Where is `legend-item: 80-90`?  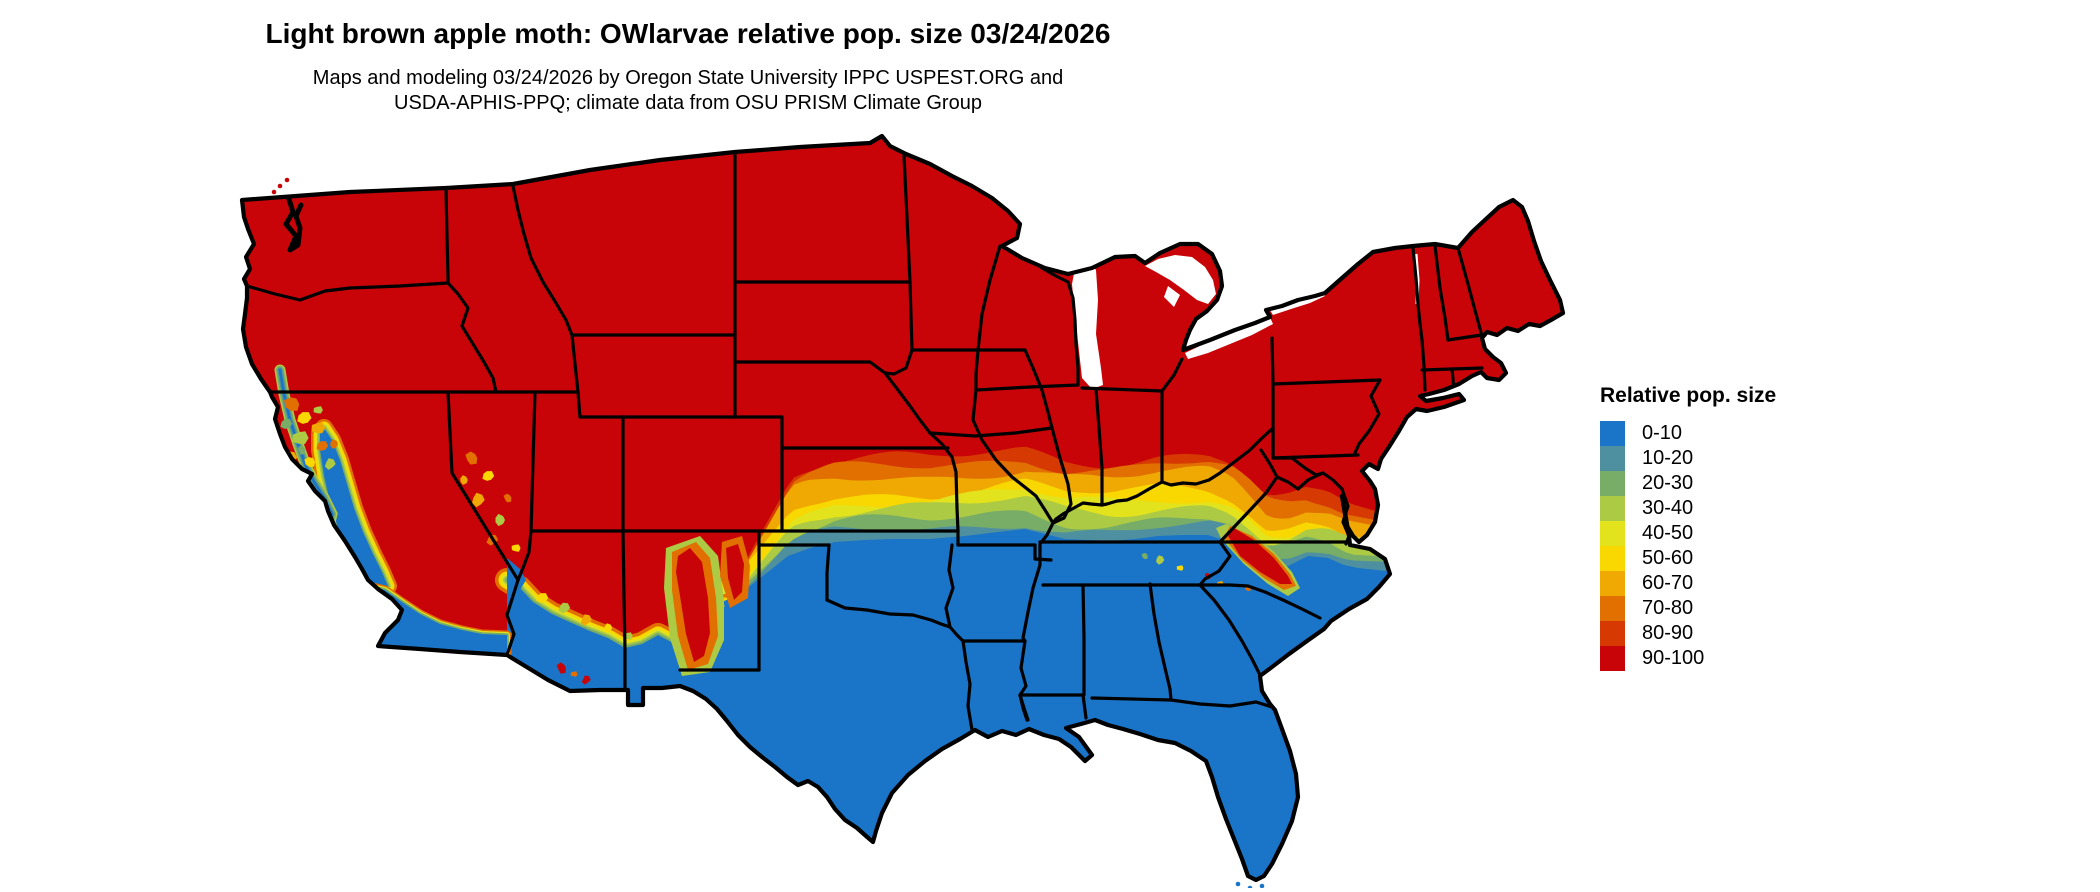 legend-item: 80-90 is located at coordinates (1688, 633).